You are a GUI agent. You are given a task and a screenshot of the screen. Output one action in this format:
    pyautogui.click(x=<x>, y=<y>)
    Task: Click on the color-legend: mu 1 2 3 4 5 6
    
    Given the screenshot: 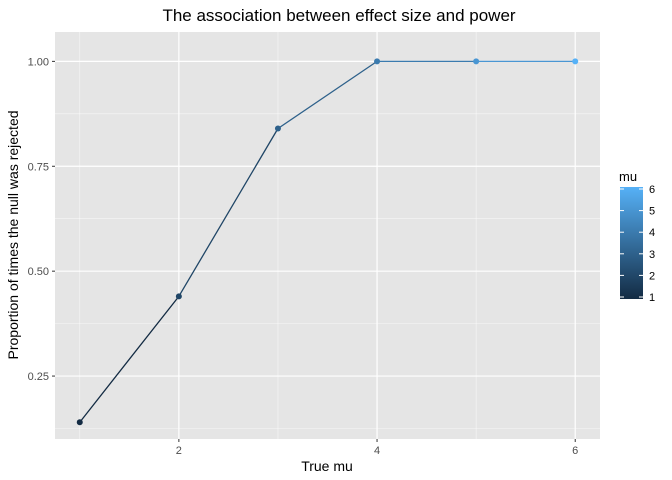 What is the action you would take?
    pyautogui.click(x=637, y=236)
    